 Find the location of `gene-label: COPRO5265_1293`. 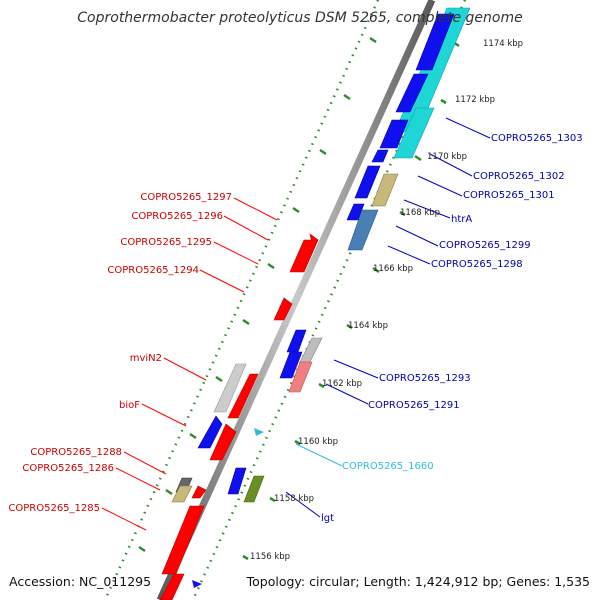

gene-label: COPRO5265_1293 is located at coordinates (425, 378).